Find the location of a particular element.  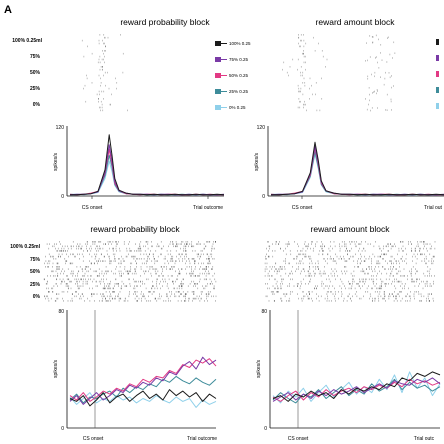

plot-axes: 80 0 spikes/s CS onset Trial outcome is located at coordinates (135, 375).